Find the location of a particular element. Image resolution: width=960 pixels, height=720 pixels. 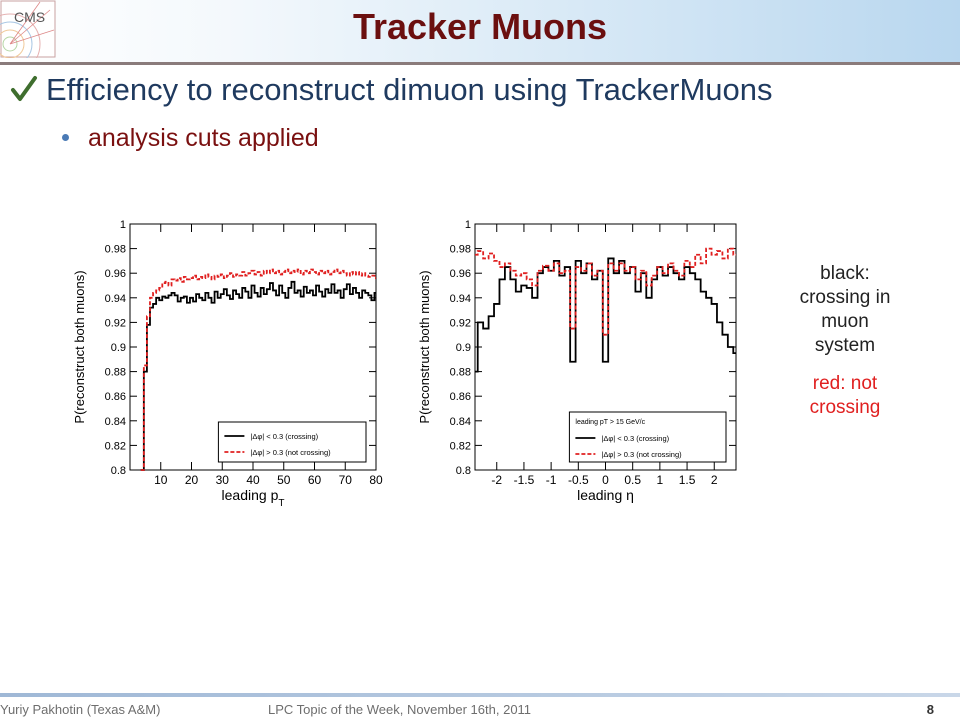

slide-title: Tracker Muons is located at coordinates (480, 26).